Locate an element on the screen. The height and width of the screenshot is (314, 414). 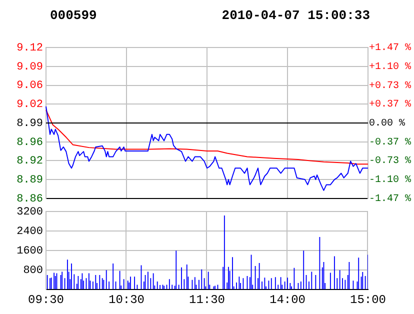
y-tick-label: 8.89 is located at coordinates (29, 180).